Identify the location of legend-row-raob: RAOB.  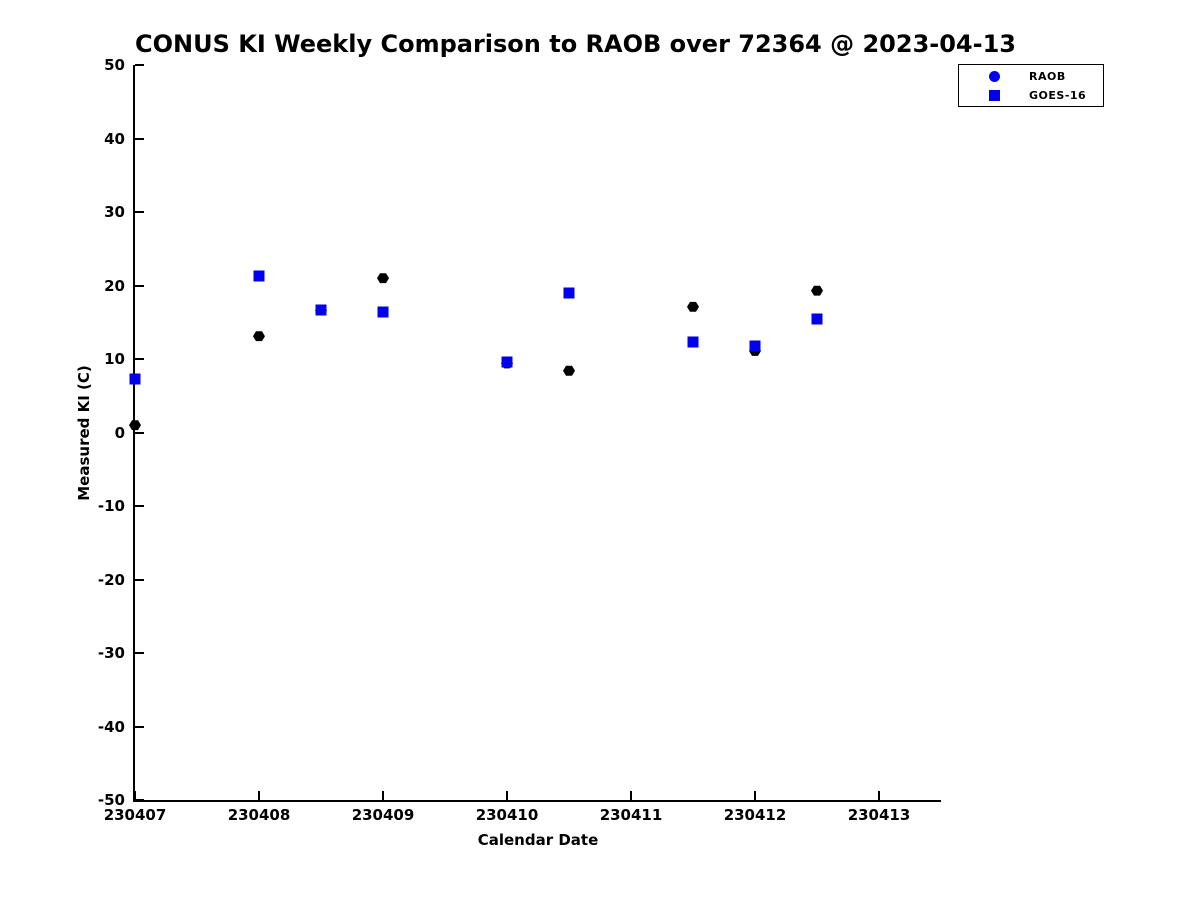
(1031, 76).